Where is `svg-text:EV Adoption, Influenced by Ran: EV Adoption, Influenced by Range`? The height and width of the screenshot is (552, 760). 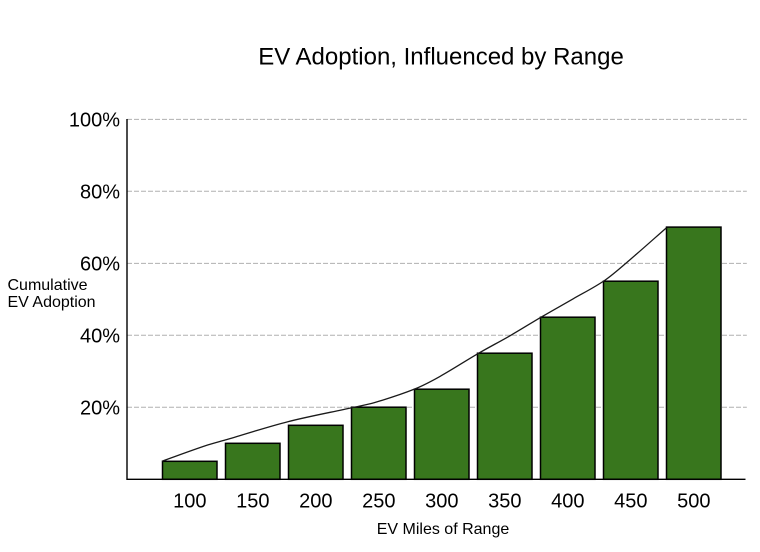 svg-text:EV Adoption, Influenced by Ran: EV Adoption, Influenced by Range is located at coordinates (441, 56).